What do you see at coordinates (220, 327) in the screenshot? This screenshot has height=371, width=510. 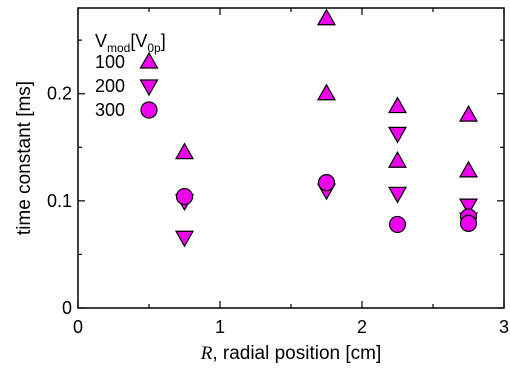 I see `x-tick-label: 1` at bounding box center [220, 327].